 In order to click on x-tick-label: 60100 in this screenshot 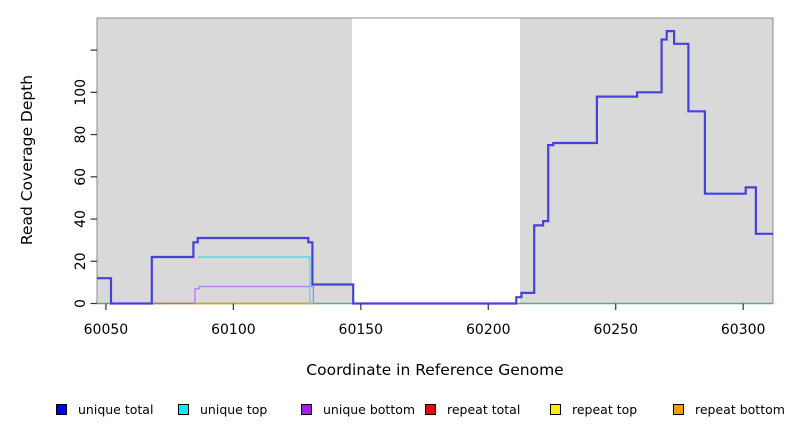, I will do `click(233, 330)`.